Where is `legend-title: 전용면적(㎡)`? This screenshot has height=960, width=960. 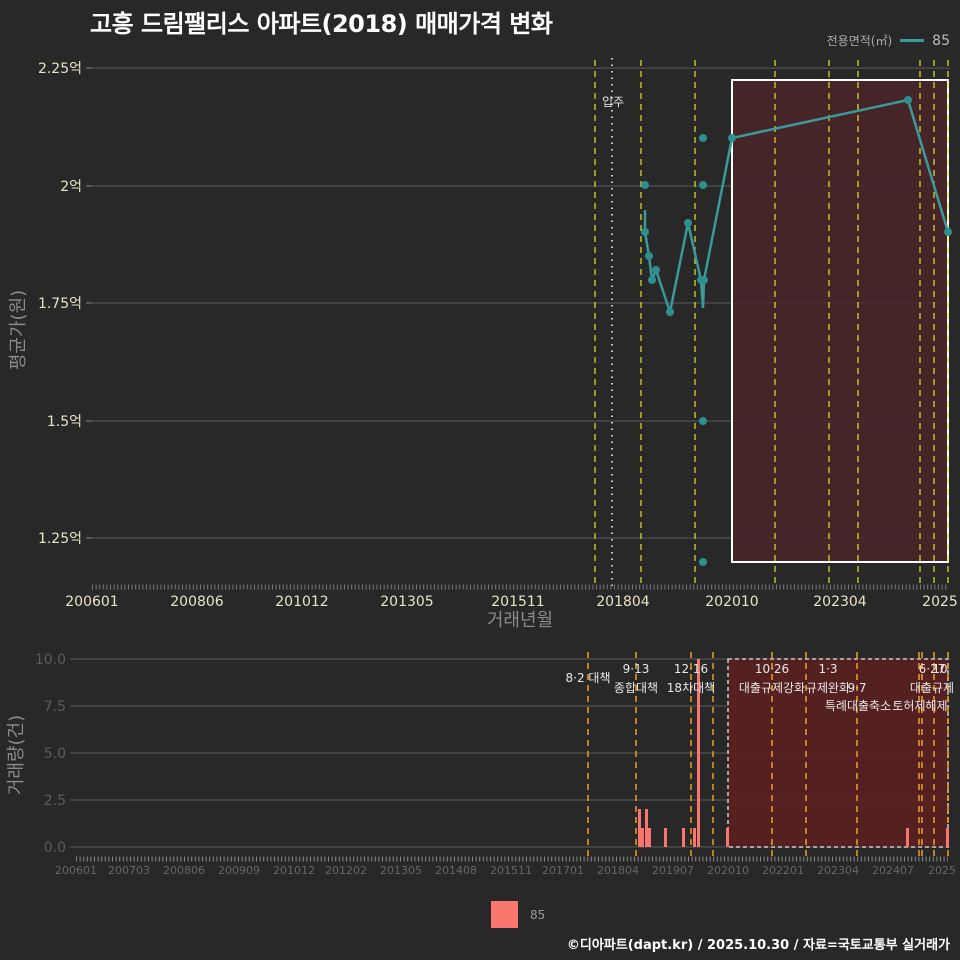
legend-title: 전용면적(㎡) is located at coordinates (859, 41).